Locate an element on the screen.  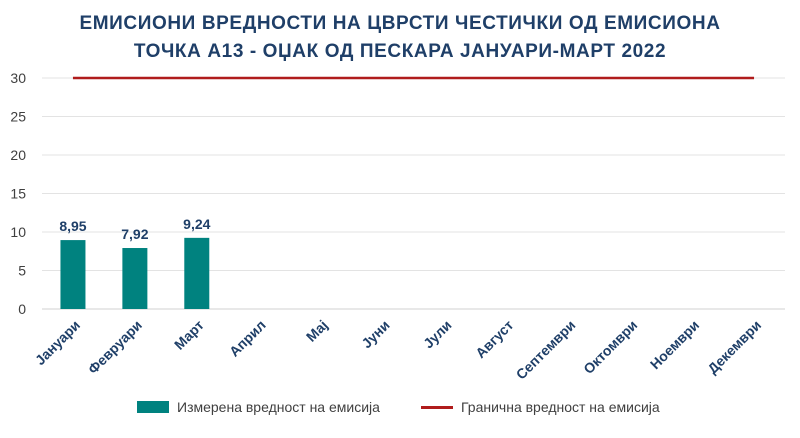
x-tick-label: Август is located at coordinates (494, 339).